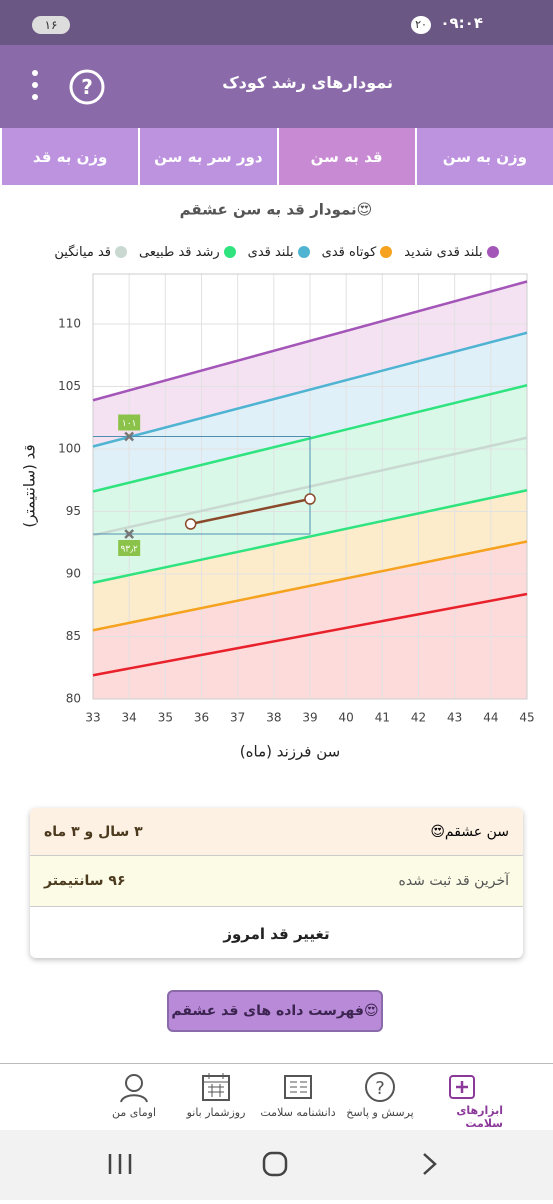 The image size is (553, 1204). I want to click on nav-item: روزشمار بانو, so click(216, 1097).